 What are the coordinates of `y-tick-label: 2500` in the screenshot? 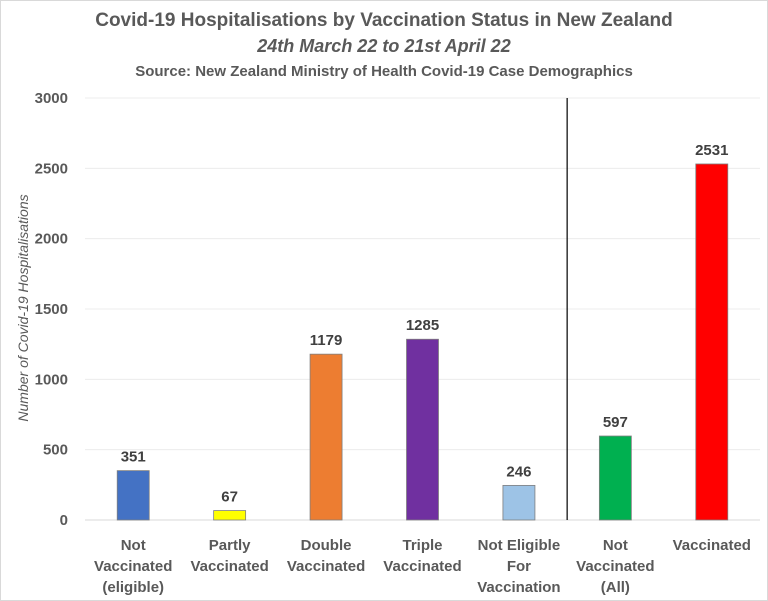 It's located at (51, 168).